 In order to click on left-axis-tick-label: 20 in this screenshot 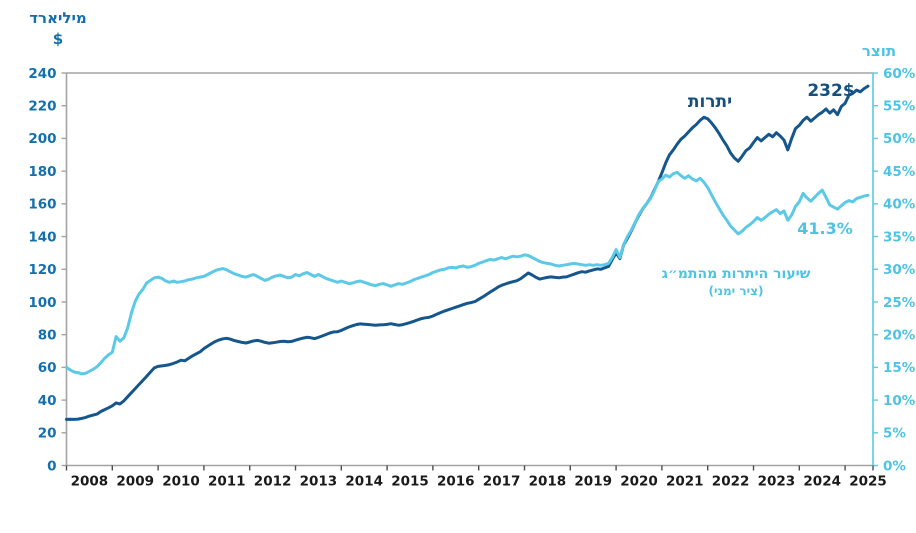, I will do `click(47, 434)`.